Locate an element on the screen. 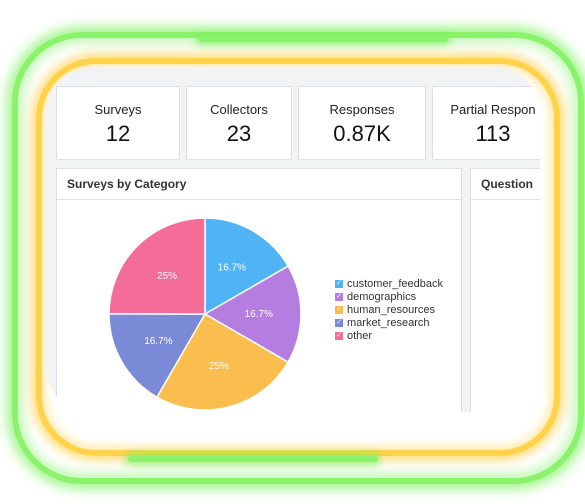 This screenshot has width=585, height=504. neon-arrow-bottom is located at coordinates (253, 459).